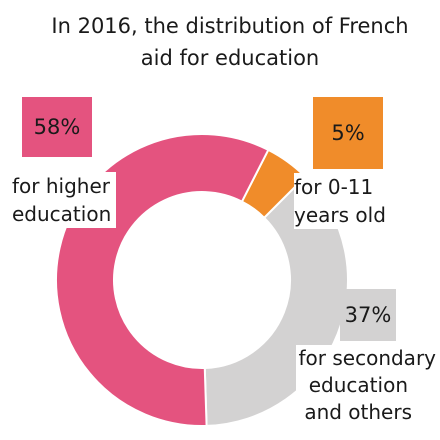  What do you see at coordinates (230, 26) in the screenshot?
I see `title-line-1: In 2016, the distribution of French` at bounding box center [230, 26].